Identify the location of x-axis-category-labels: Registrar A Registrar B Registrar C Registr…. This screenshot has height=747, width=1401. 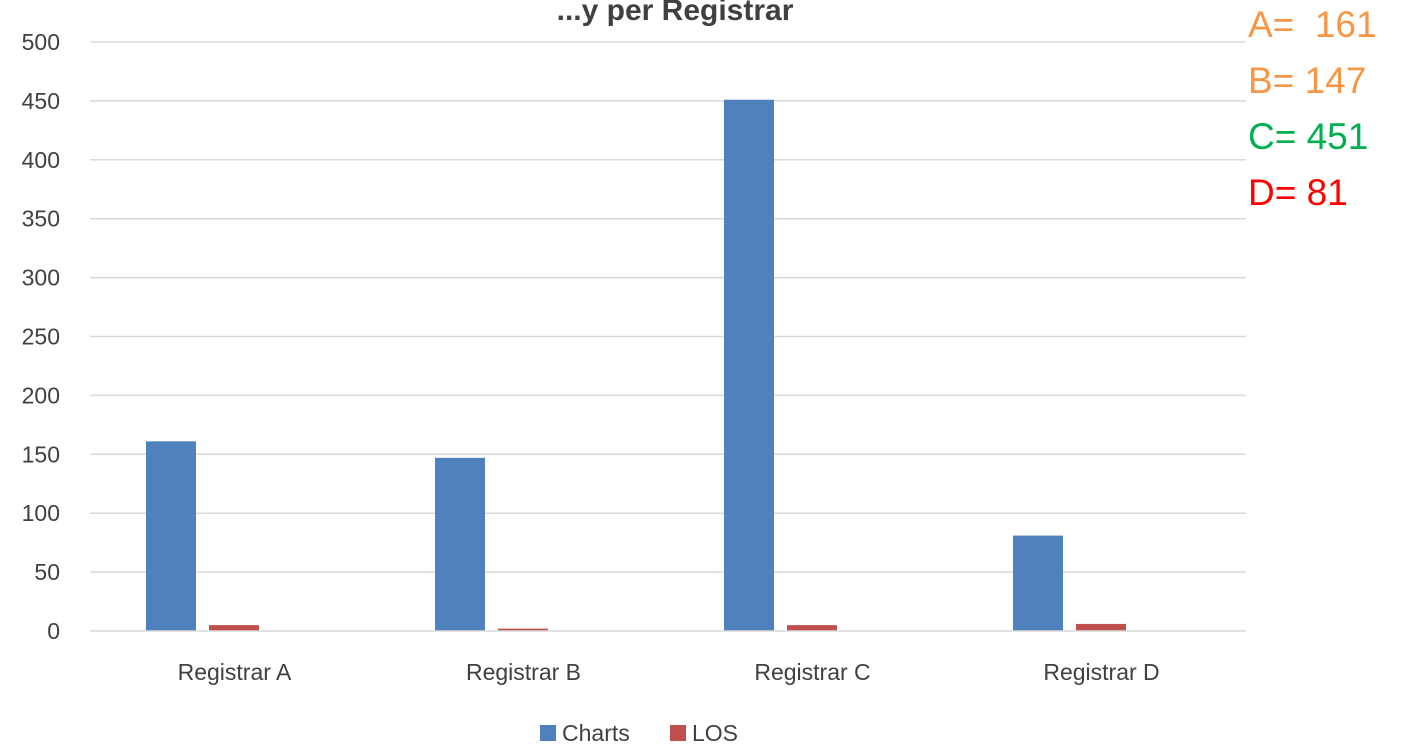
(669, 672).